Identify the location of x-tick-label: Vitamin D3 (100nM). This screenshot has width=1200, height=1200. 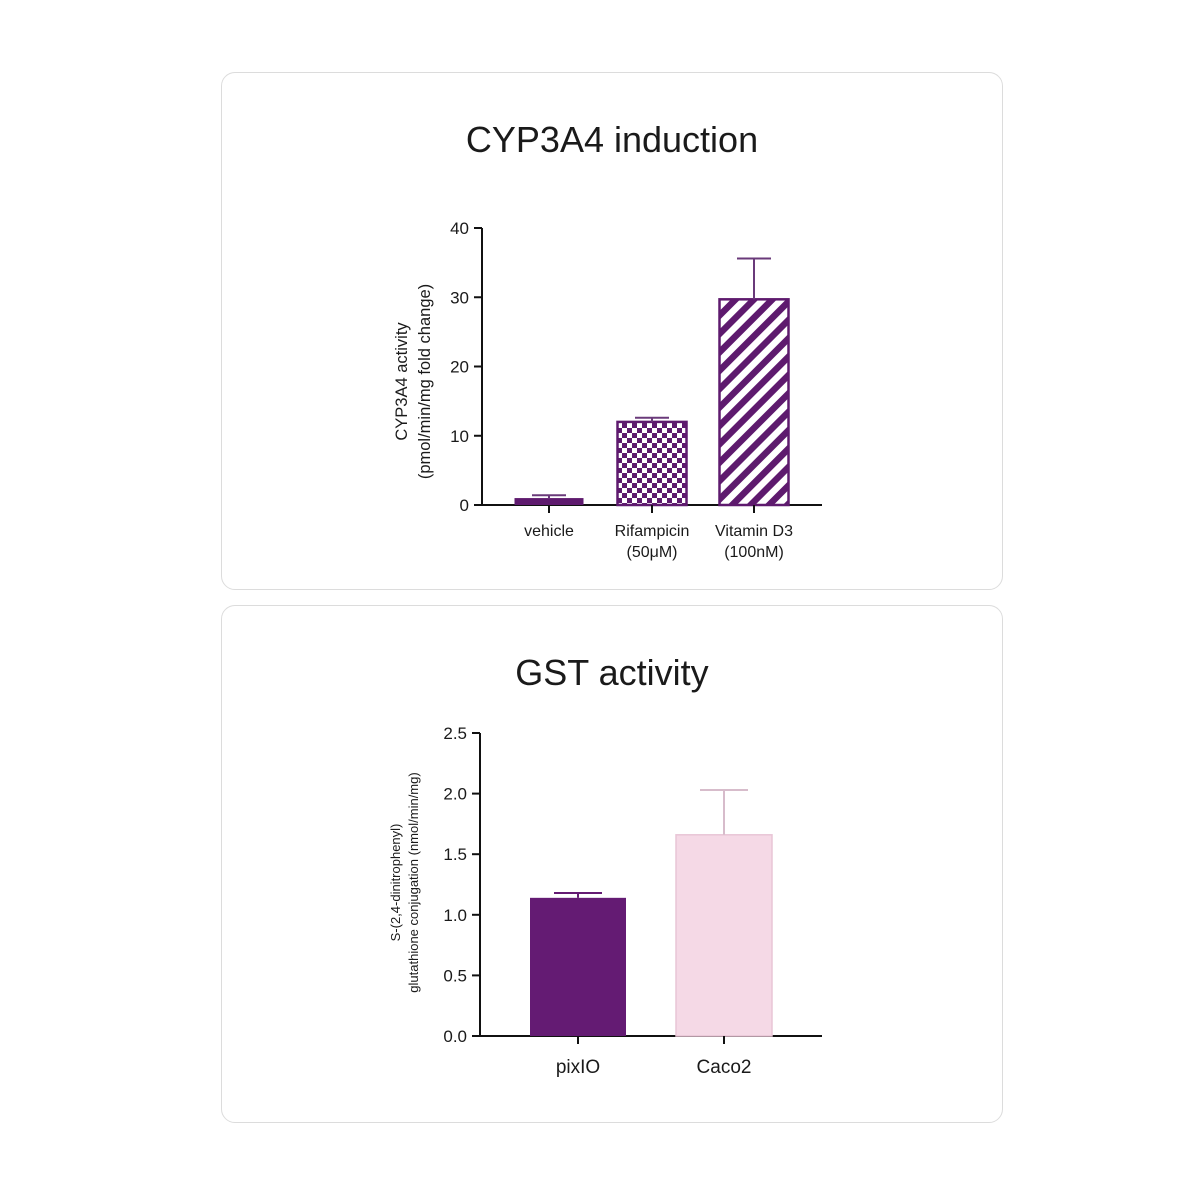
(754, 542).